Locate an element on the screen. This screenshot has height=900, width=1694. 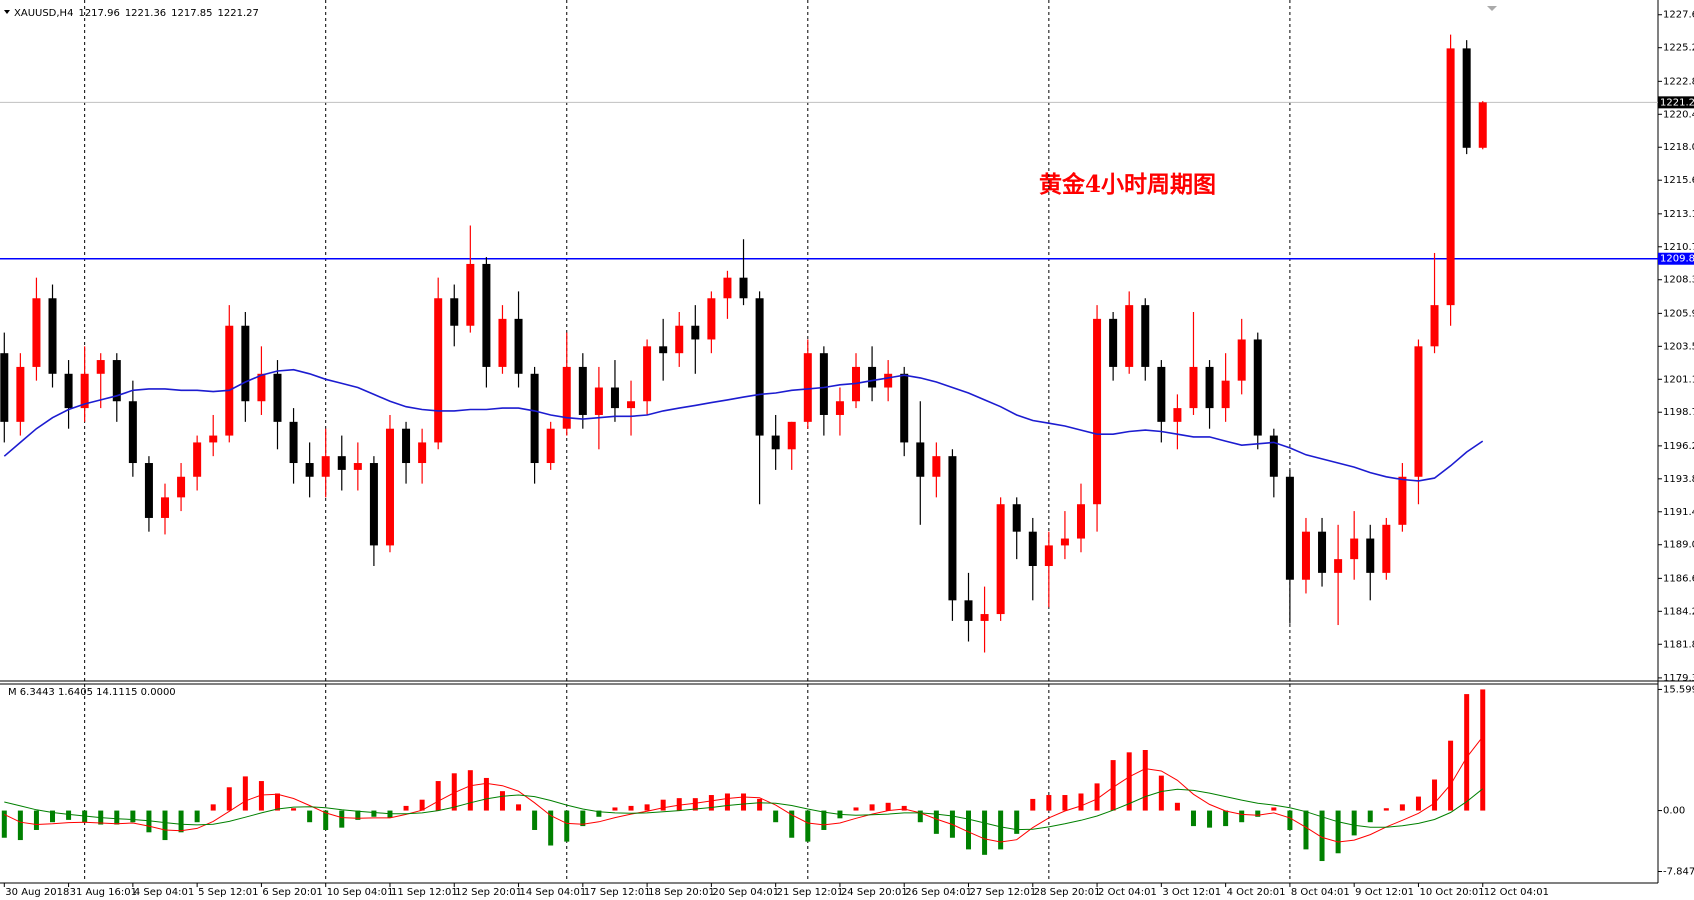
indicator-title: M 6.3443 1.6405 14.1115 0.0000 is located at coordinates (92, 692).